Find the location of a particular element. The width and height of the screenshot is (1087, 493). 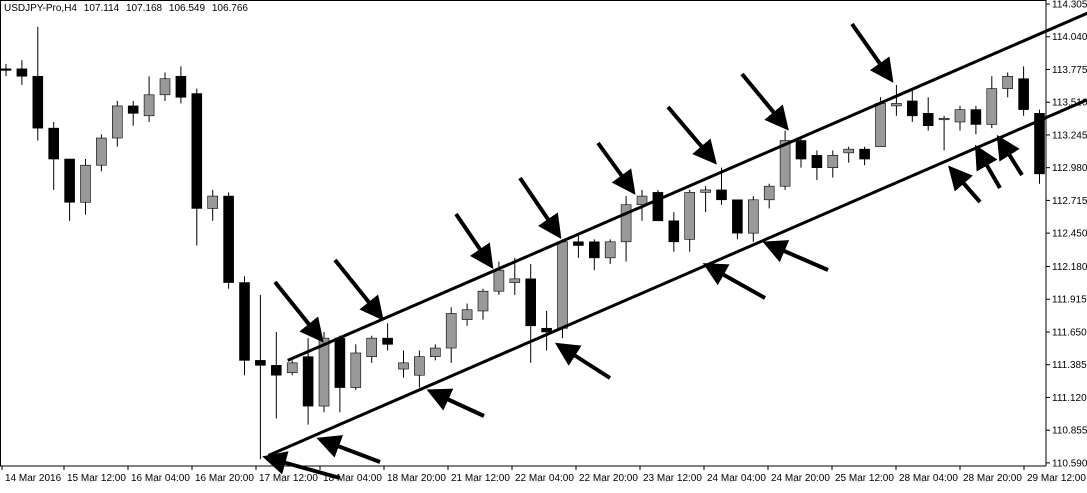

y-tick-label: 111.385 is located at coordinates (1069, 365).